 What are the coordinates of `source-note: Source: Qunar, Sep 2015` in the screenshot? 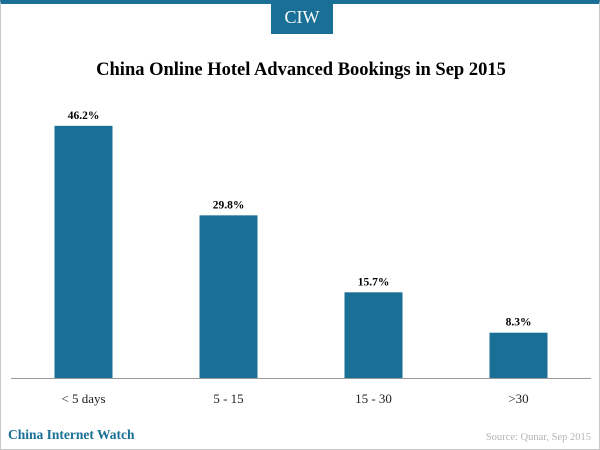 It's located at (538, 437).